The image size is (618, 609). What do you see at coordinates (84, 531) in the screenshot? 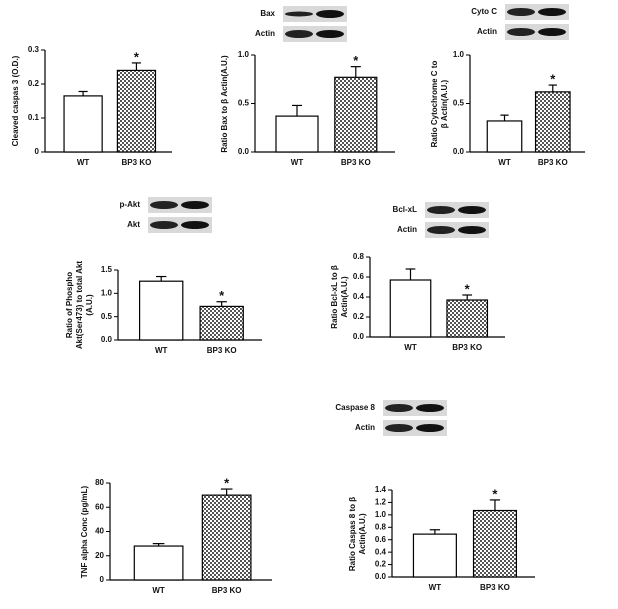
I see `y-axis-label: TNF alpha Conc (pg/mL)` at bounding box center [84, 531].